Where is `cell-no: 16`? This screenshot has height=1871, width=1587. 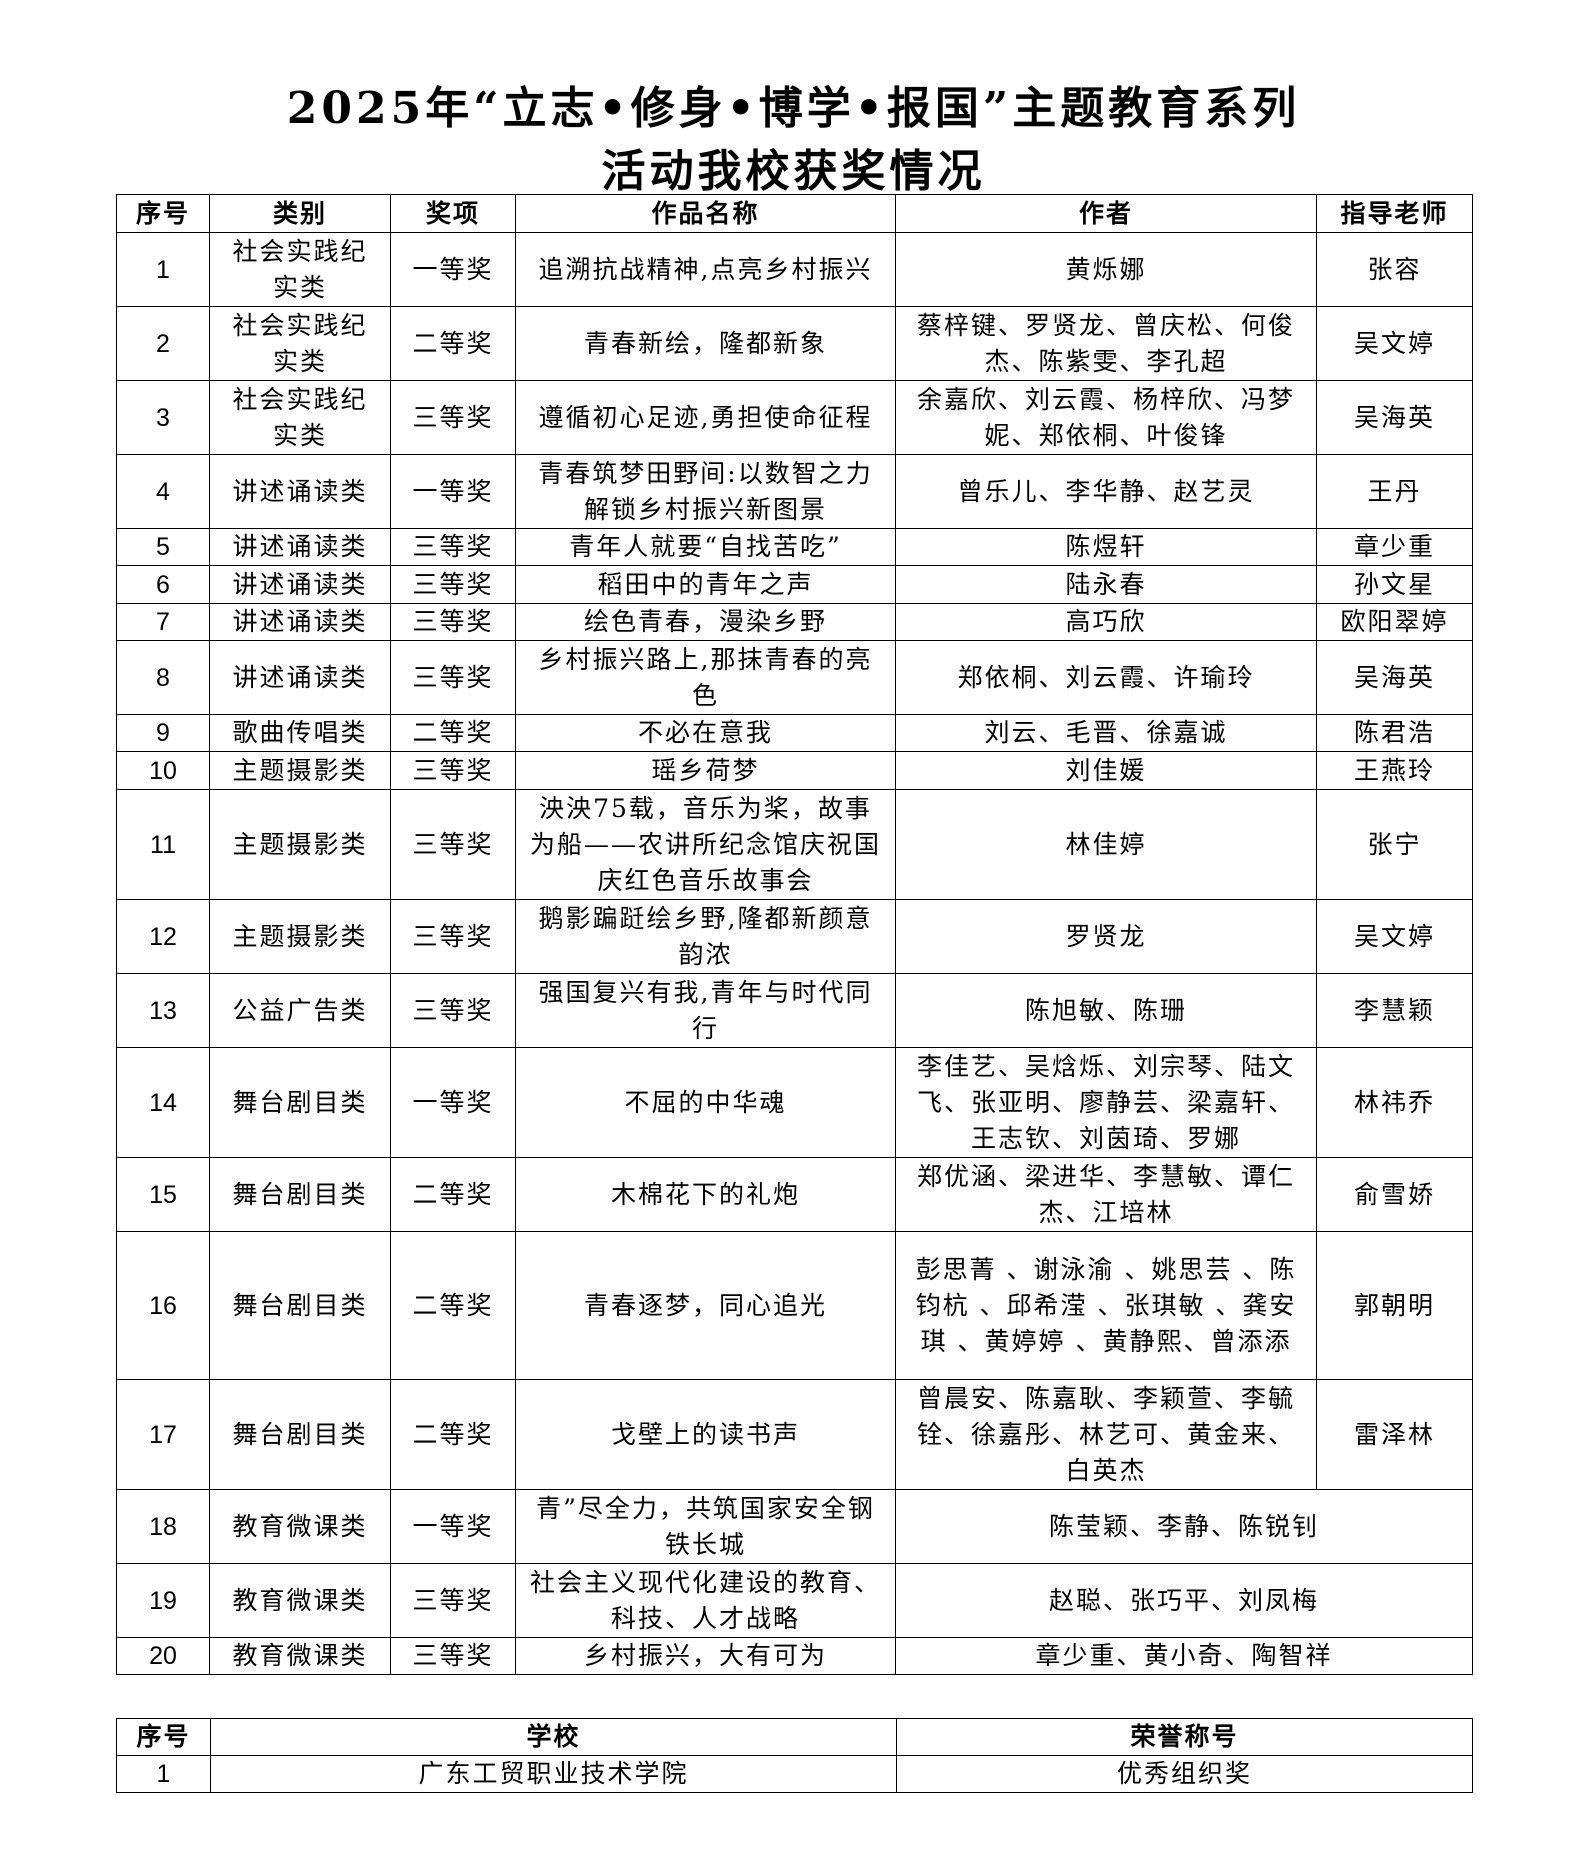 cell-no: 16 is located at coordinates (163, 1305).